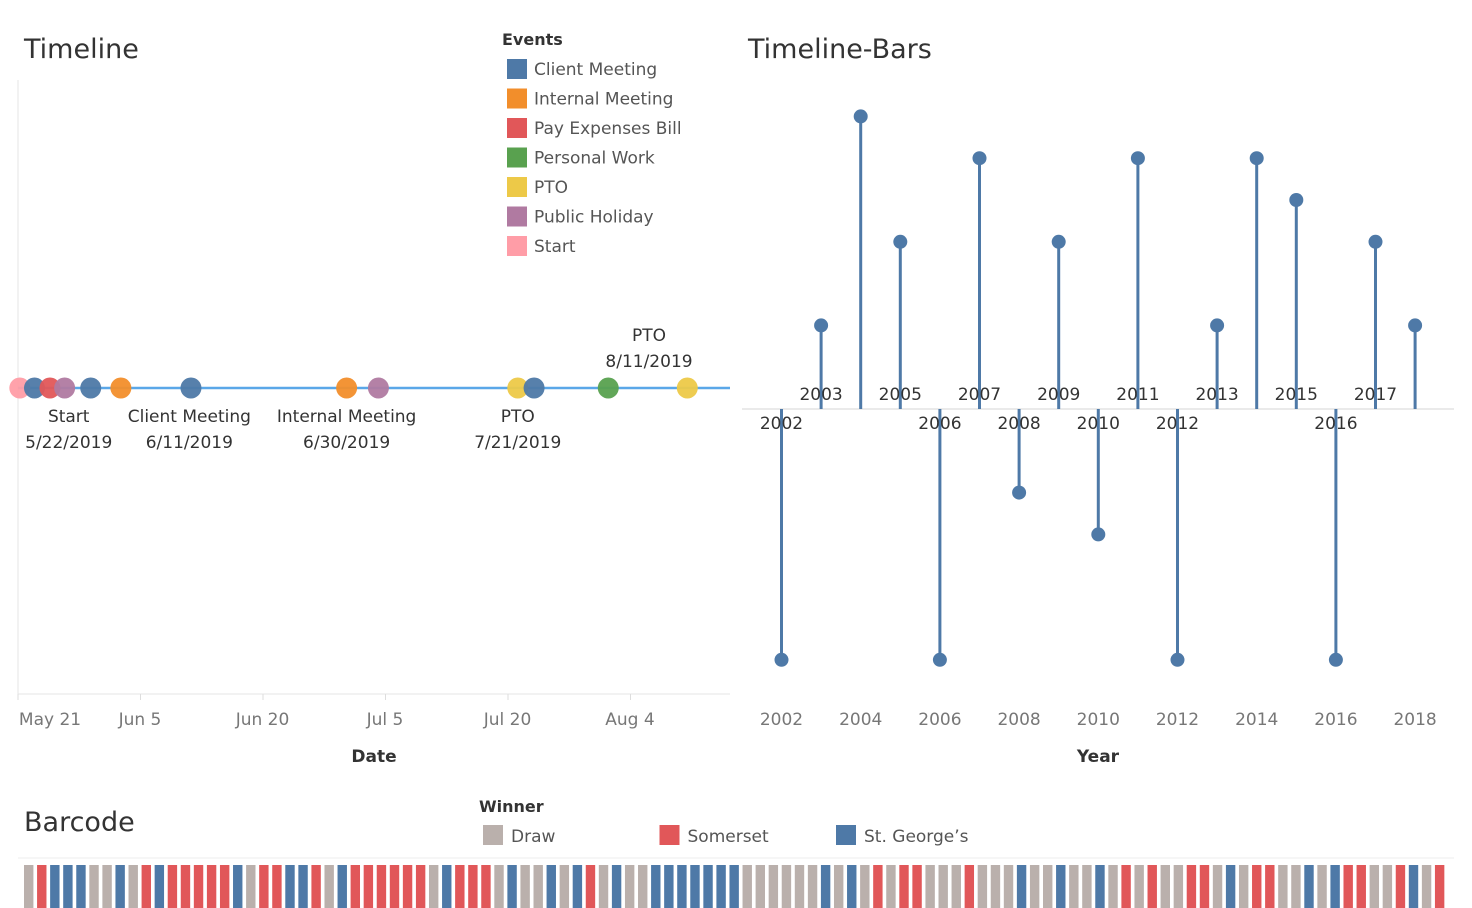 Image resolution: width=1472 pixels, height=908 pixels. I want to click on barcode-legend-swatch, so click(846, 835).